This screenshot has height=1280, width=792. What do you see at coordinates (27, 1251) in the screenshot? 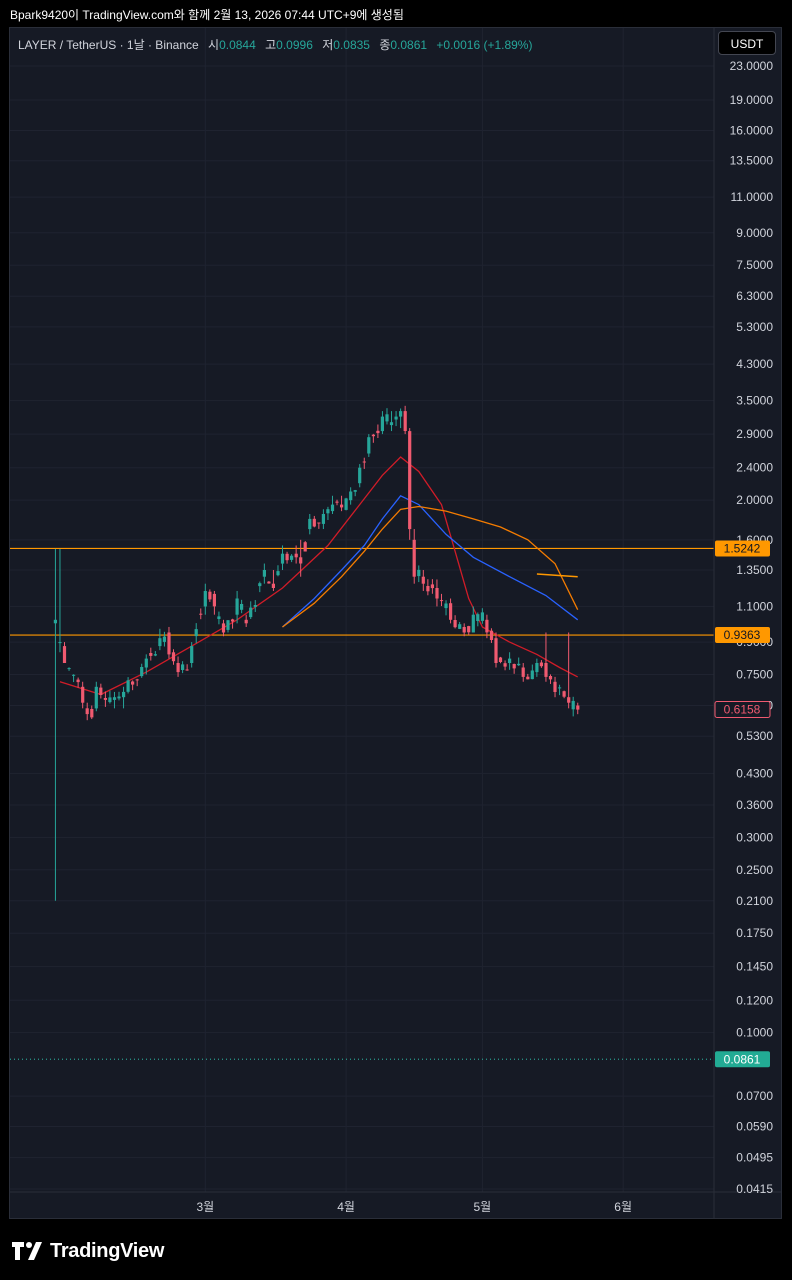
I see `tradingview-logo-icon` at bounding box center [27, 1251].